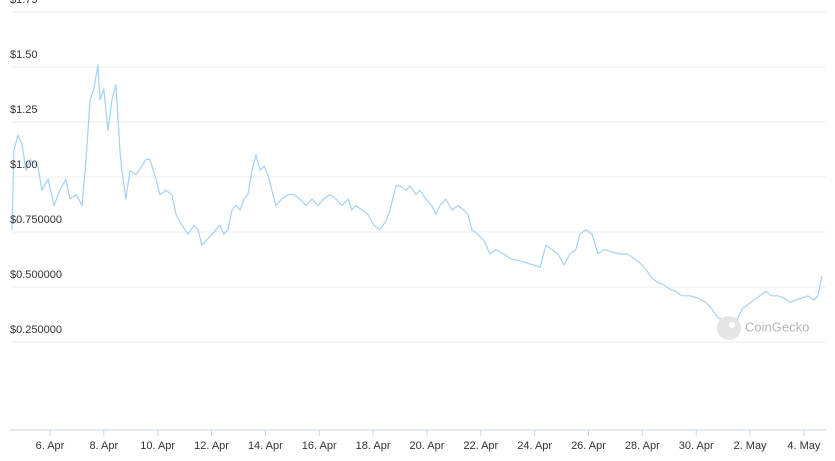  What do you see at coordinates (103, 446) in the screenshot?
I see `x-tick-label: 8. Apr` at bounding box center [103, 446].